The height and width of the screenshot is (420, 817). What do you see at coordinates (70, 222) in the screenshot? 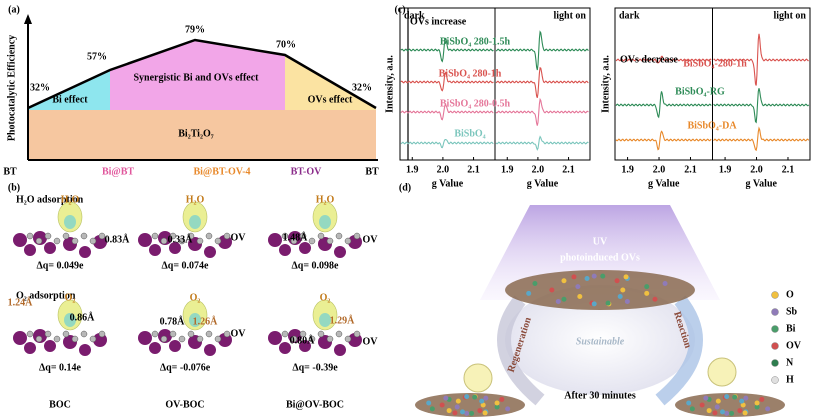
I see `charge-density` at bounding box center [70, 222].